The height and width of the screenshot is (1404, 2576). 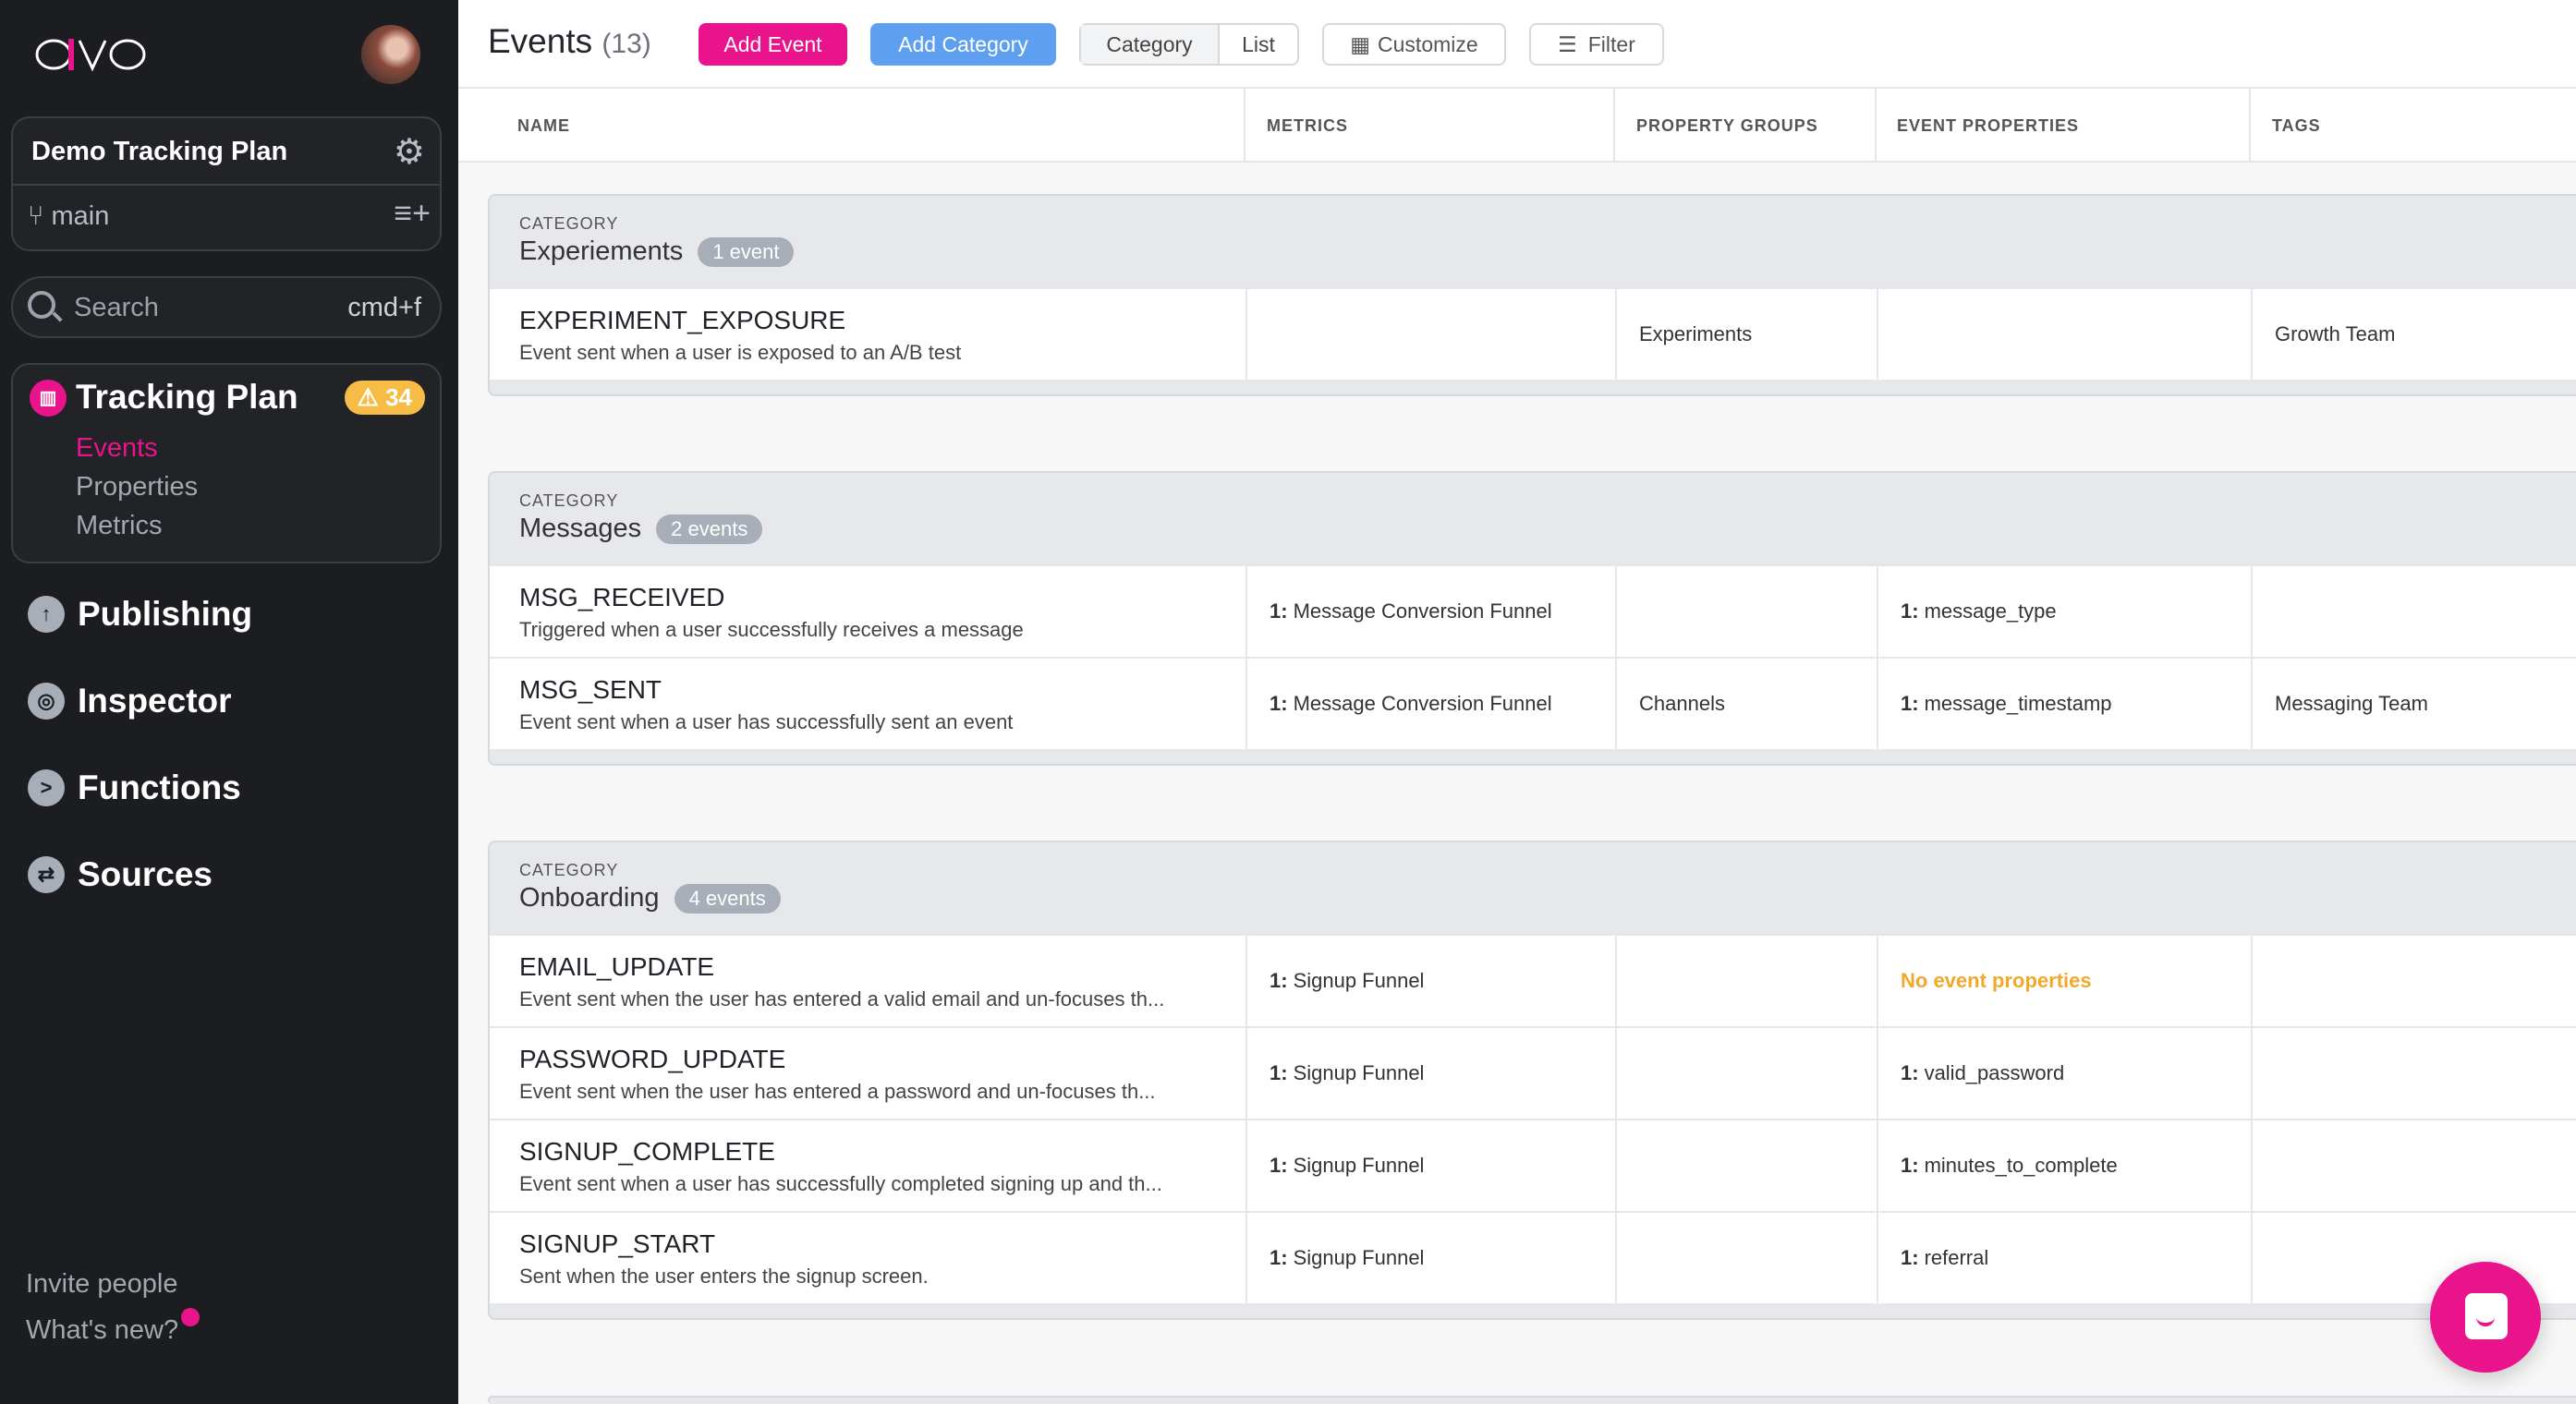 What do you see at coordinates (155, 701) in the screenshot?
I see `nav-label: Inspector` at bounding box center [155, 701].